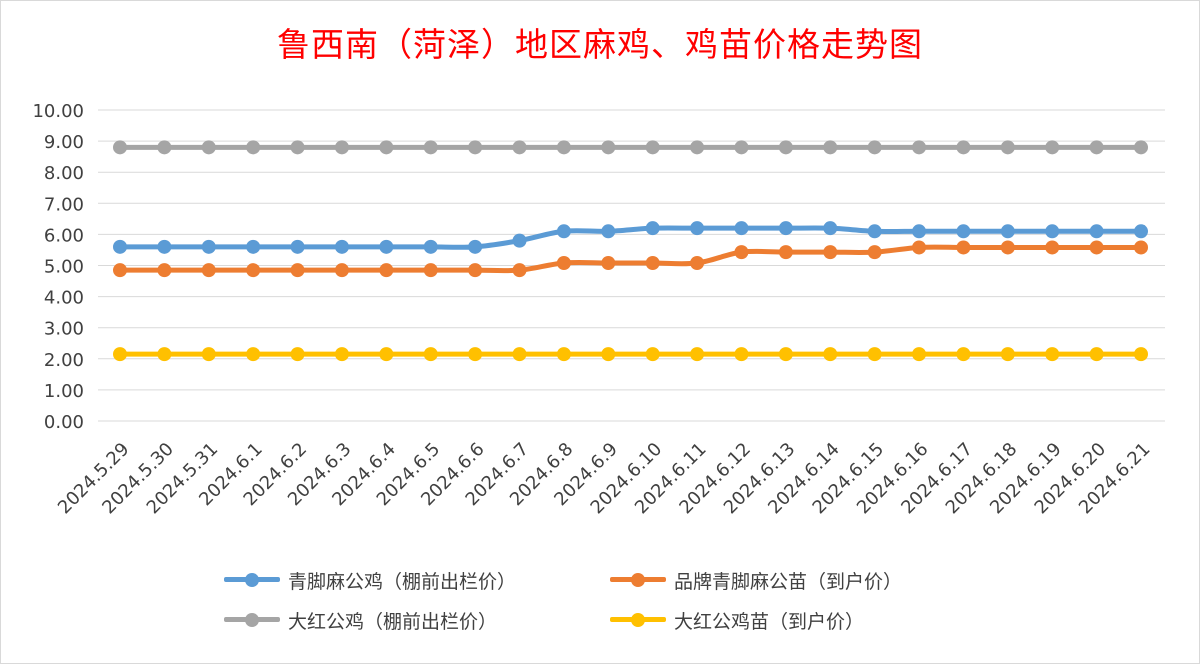 This screenshot has height=664, width=1200. What do you see at coordinates (64, 267) in the screenshot?
I see `y-tick-label: 5.00` at bounding box center [64, 267].